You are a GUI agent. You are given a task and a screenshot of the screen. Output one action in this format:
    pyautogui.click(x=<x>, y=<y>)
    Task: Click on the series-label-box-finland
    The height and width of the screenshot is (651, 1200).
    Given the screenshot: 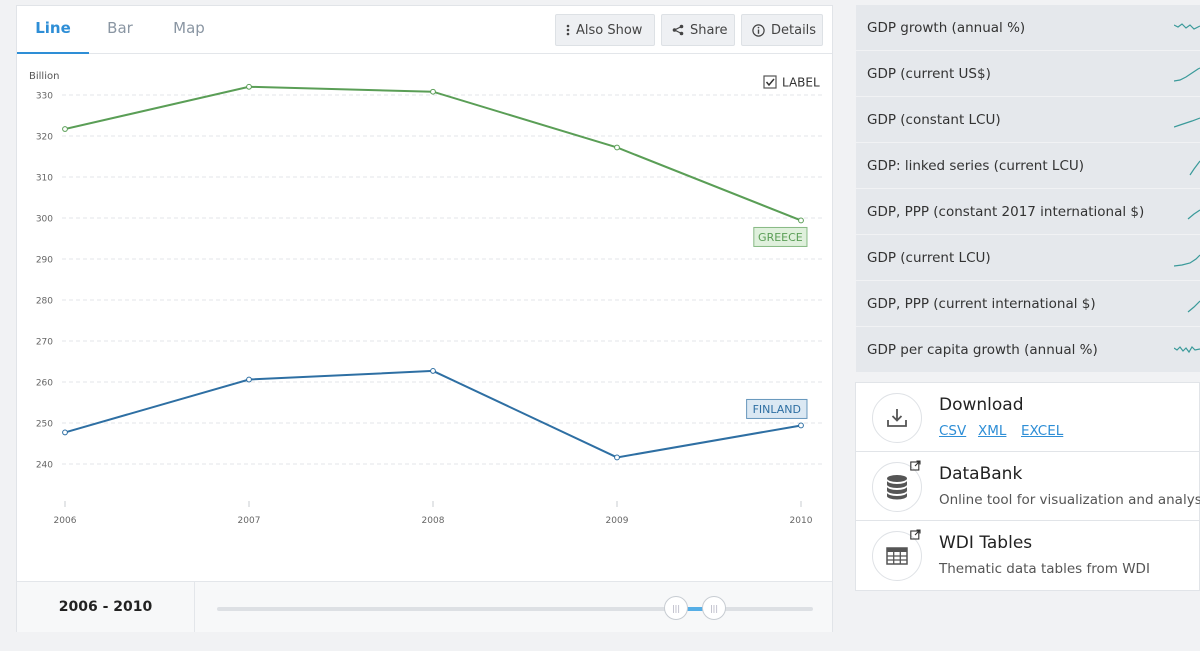 What is the action you would take?
    pyautogui.click(x=777, y=408)
    